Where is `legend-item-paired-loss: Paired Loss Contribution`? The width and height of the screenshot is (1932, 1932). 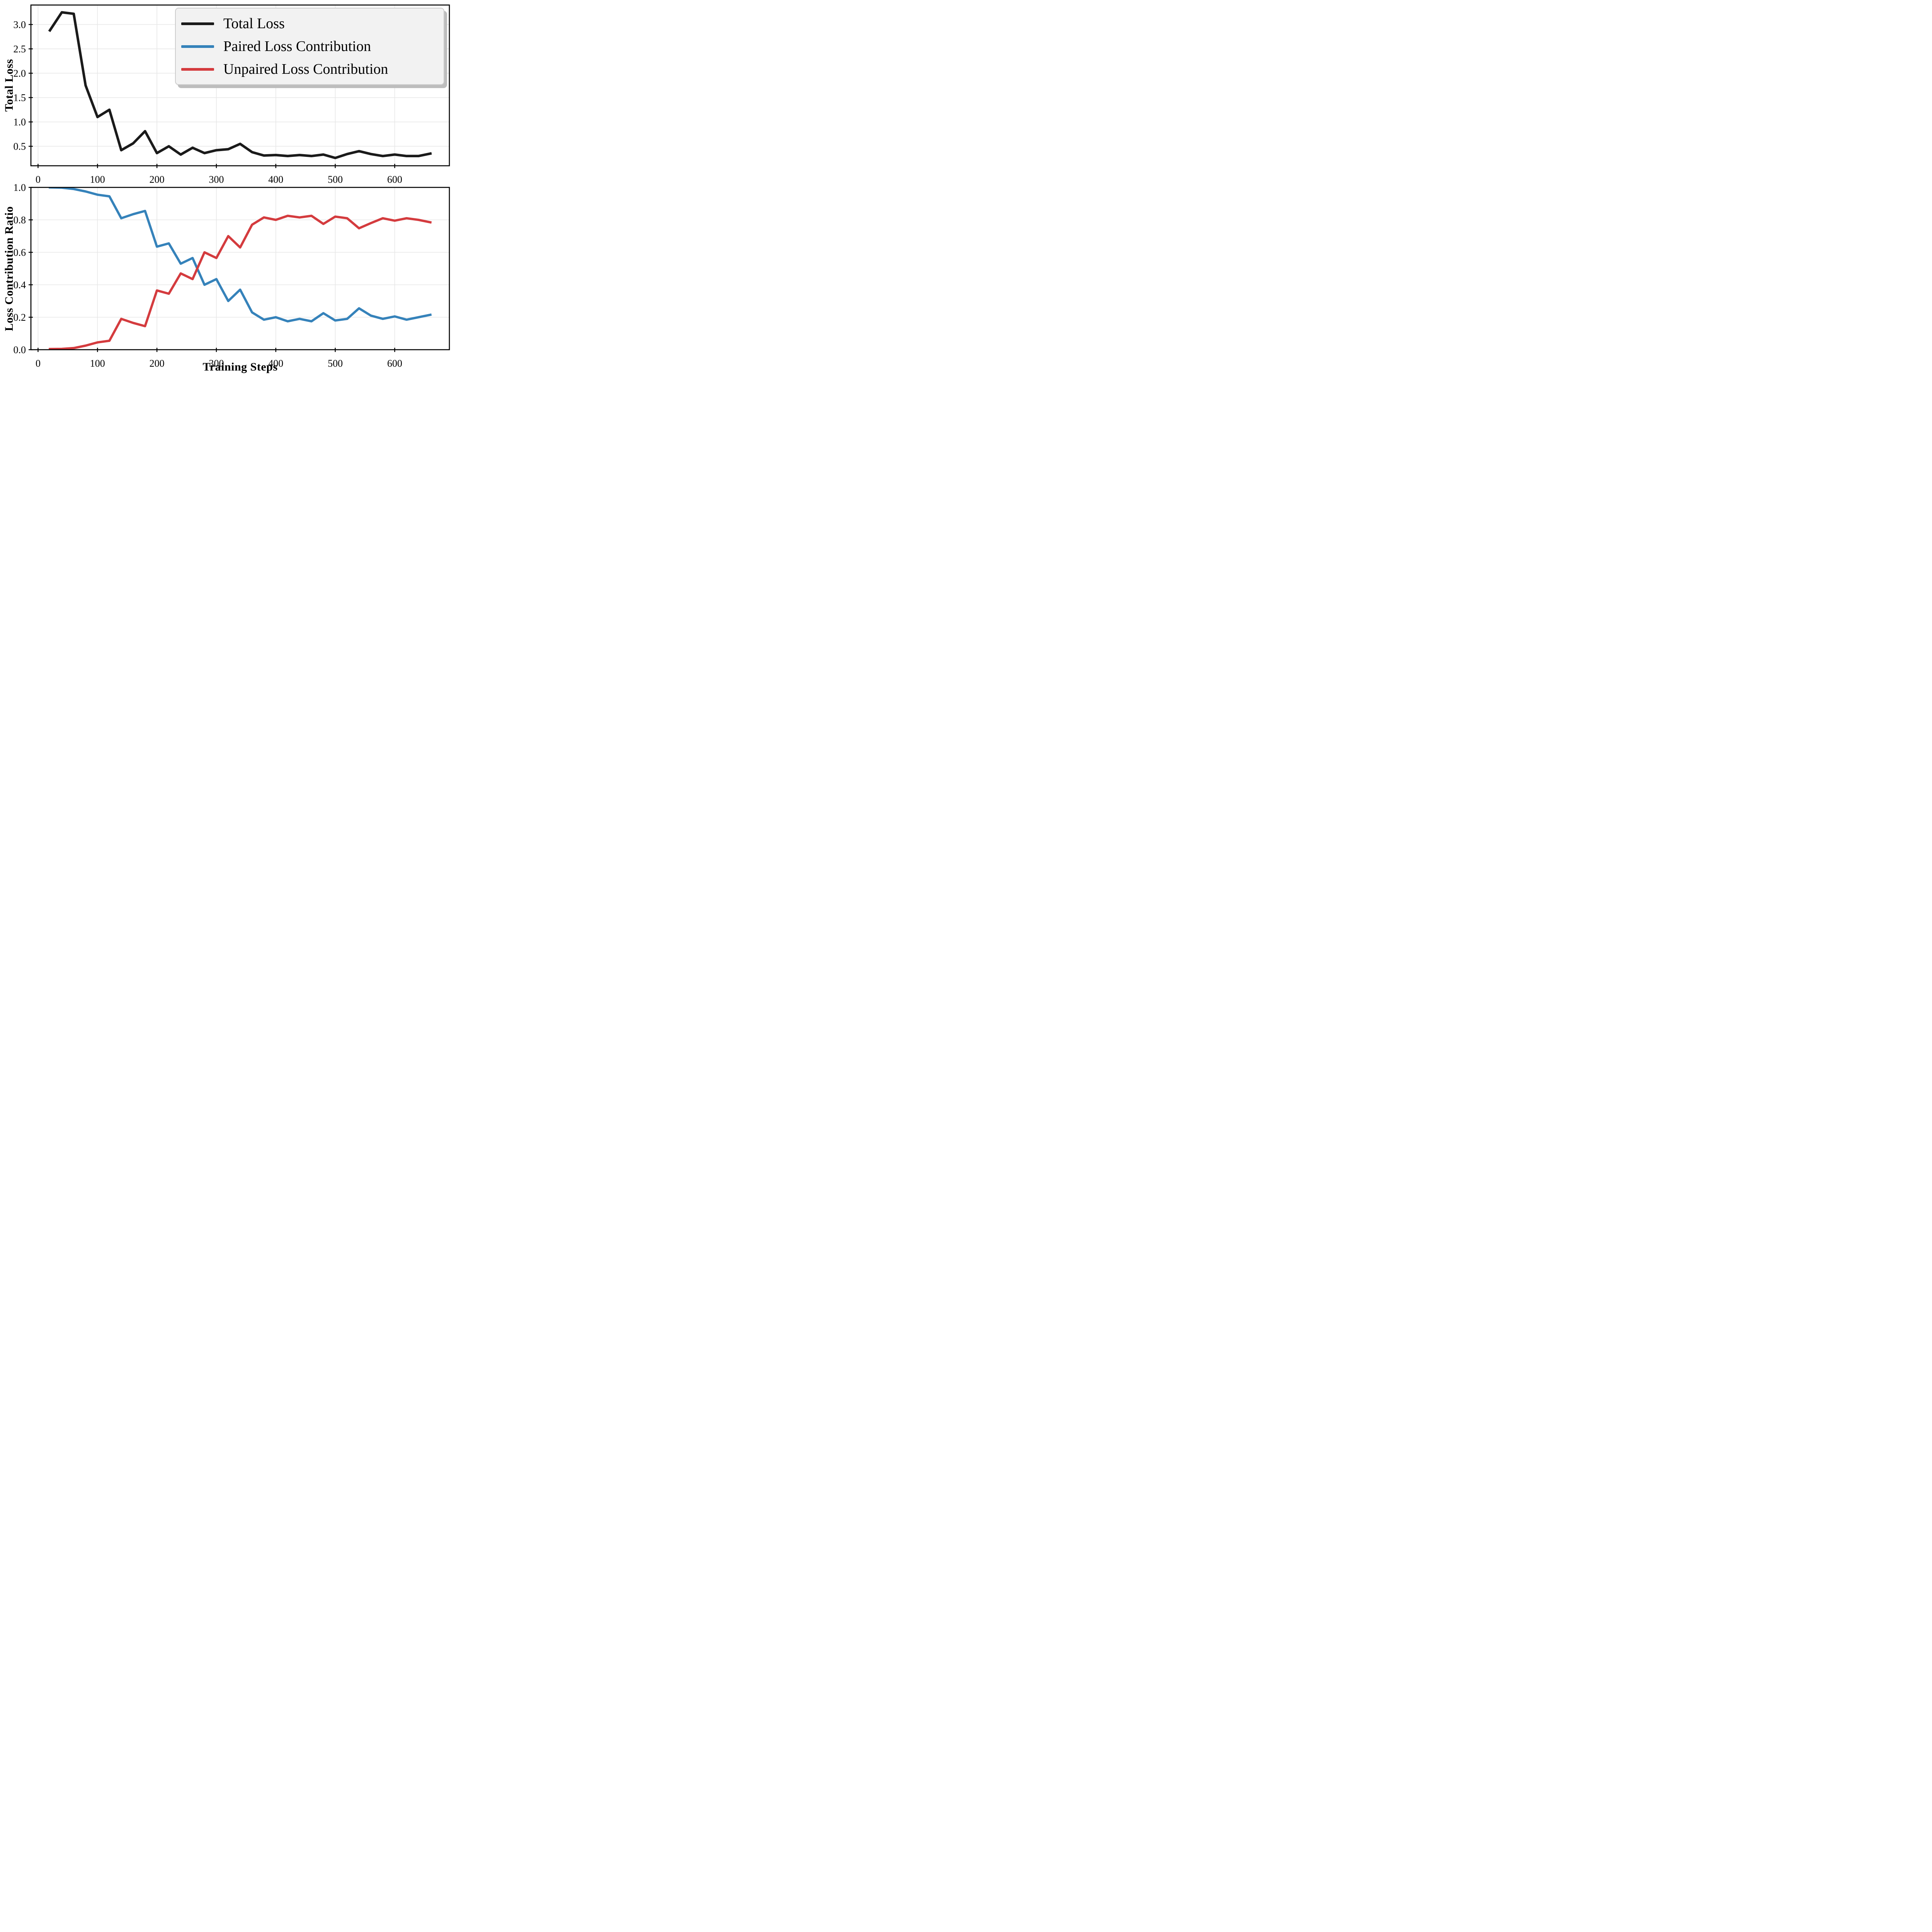 legend-item-paired-loss: Paired Loss Contribution is located at coordinates (310, 47).